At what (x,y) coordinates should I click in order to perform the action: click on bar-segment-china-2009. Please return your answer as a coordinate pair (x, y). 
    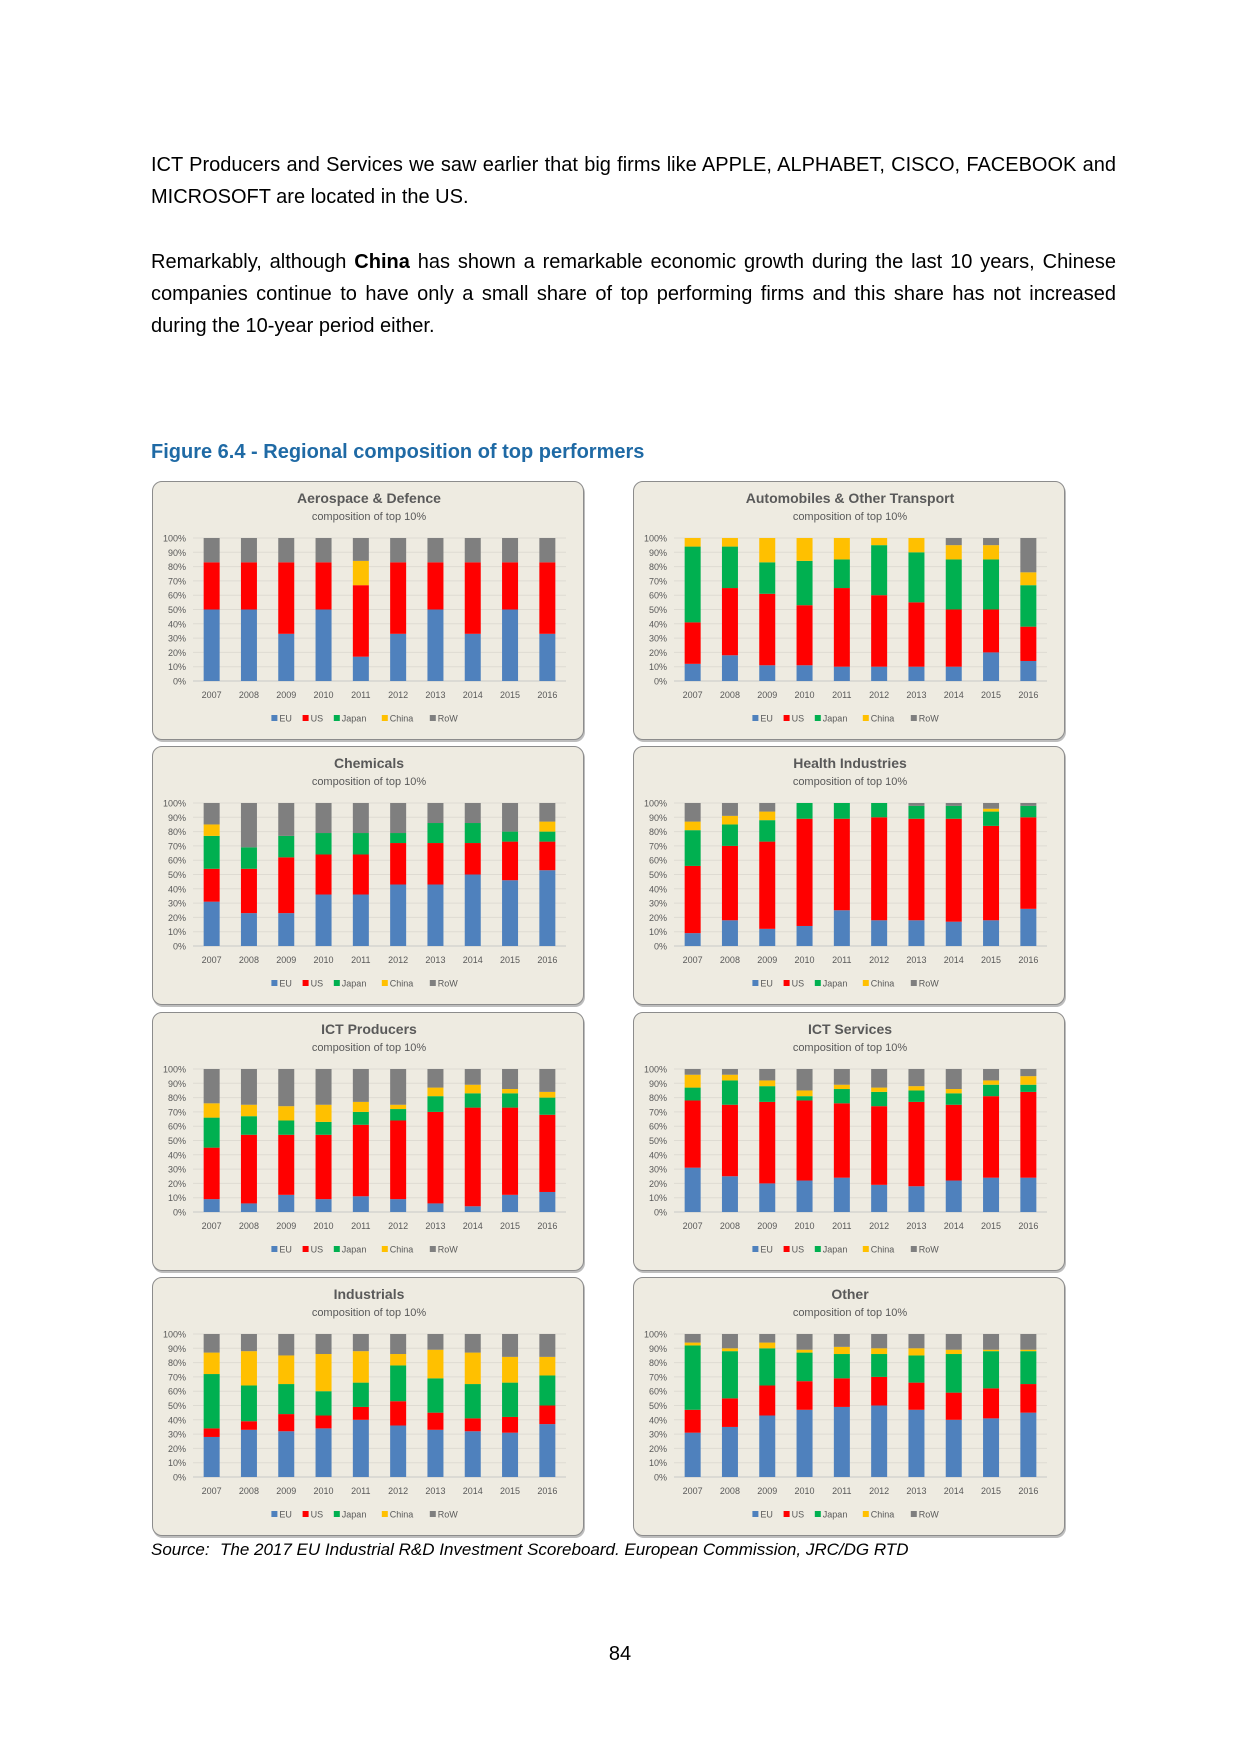
    Looking at the image, I should click on (286, 1113).